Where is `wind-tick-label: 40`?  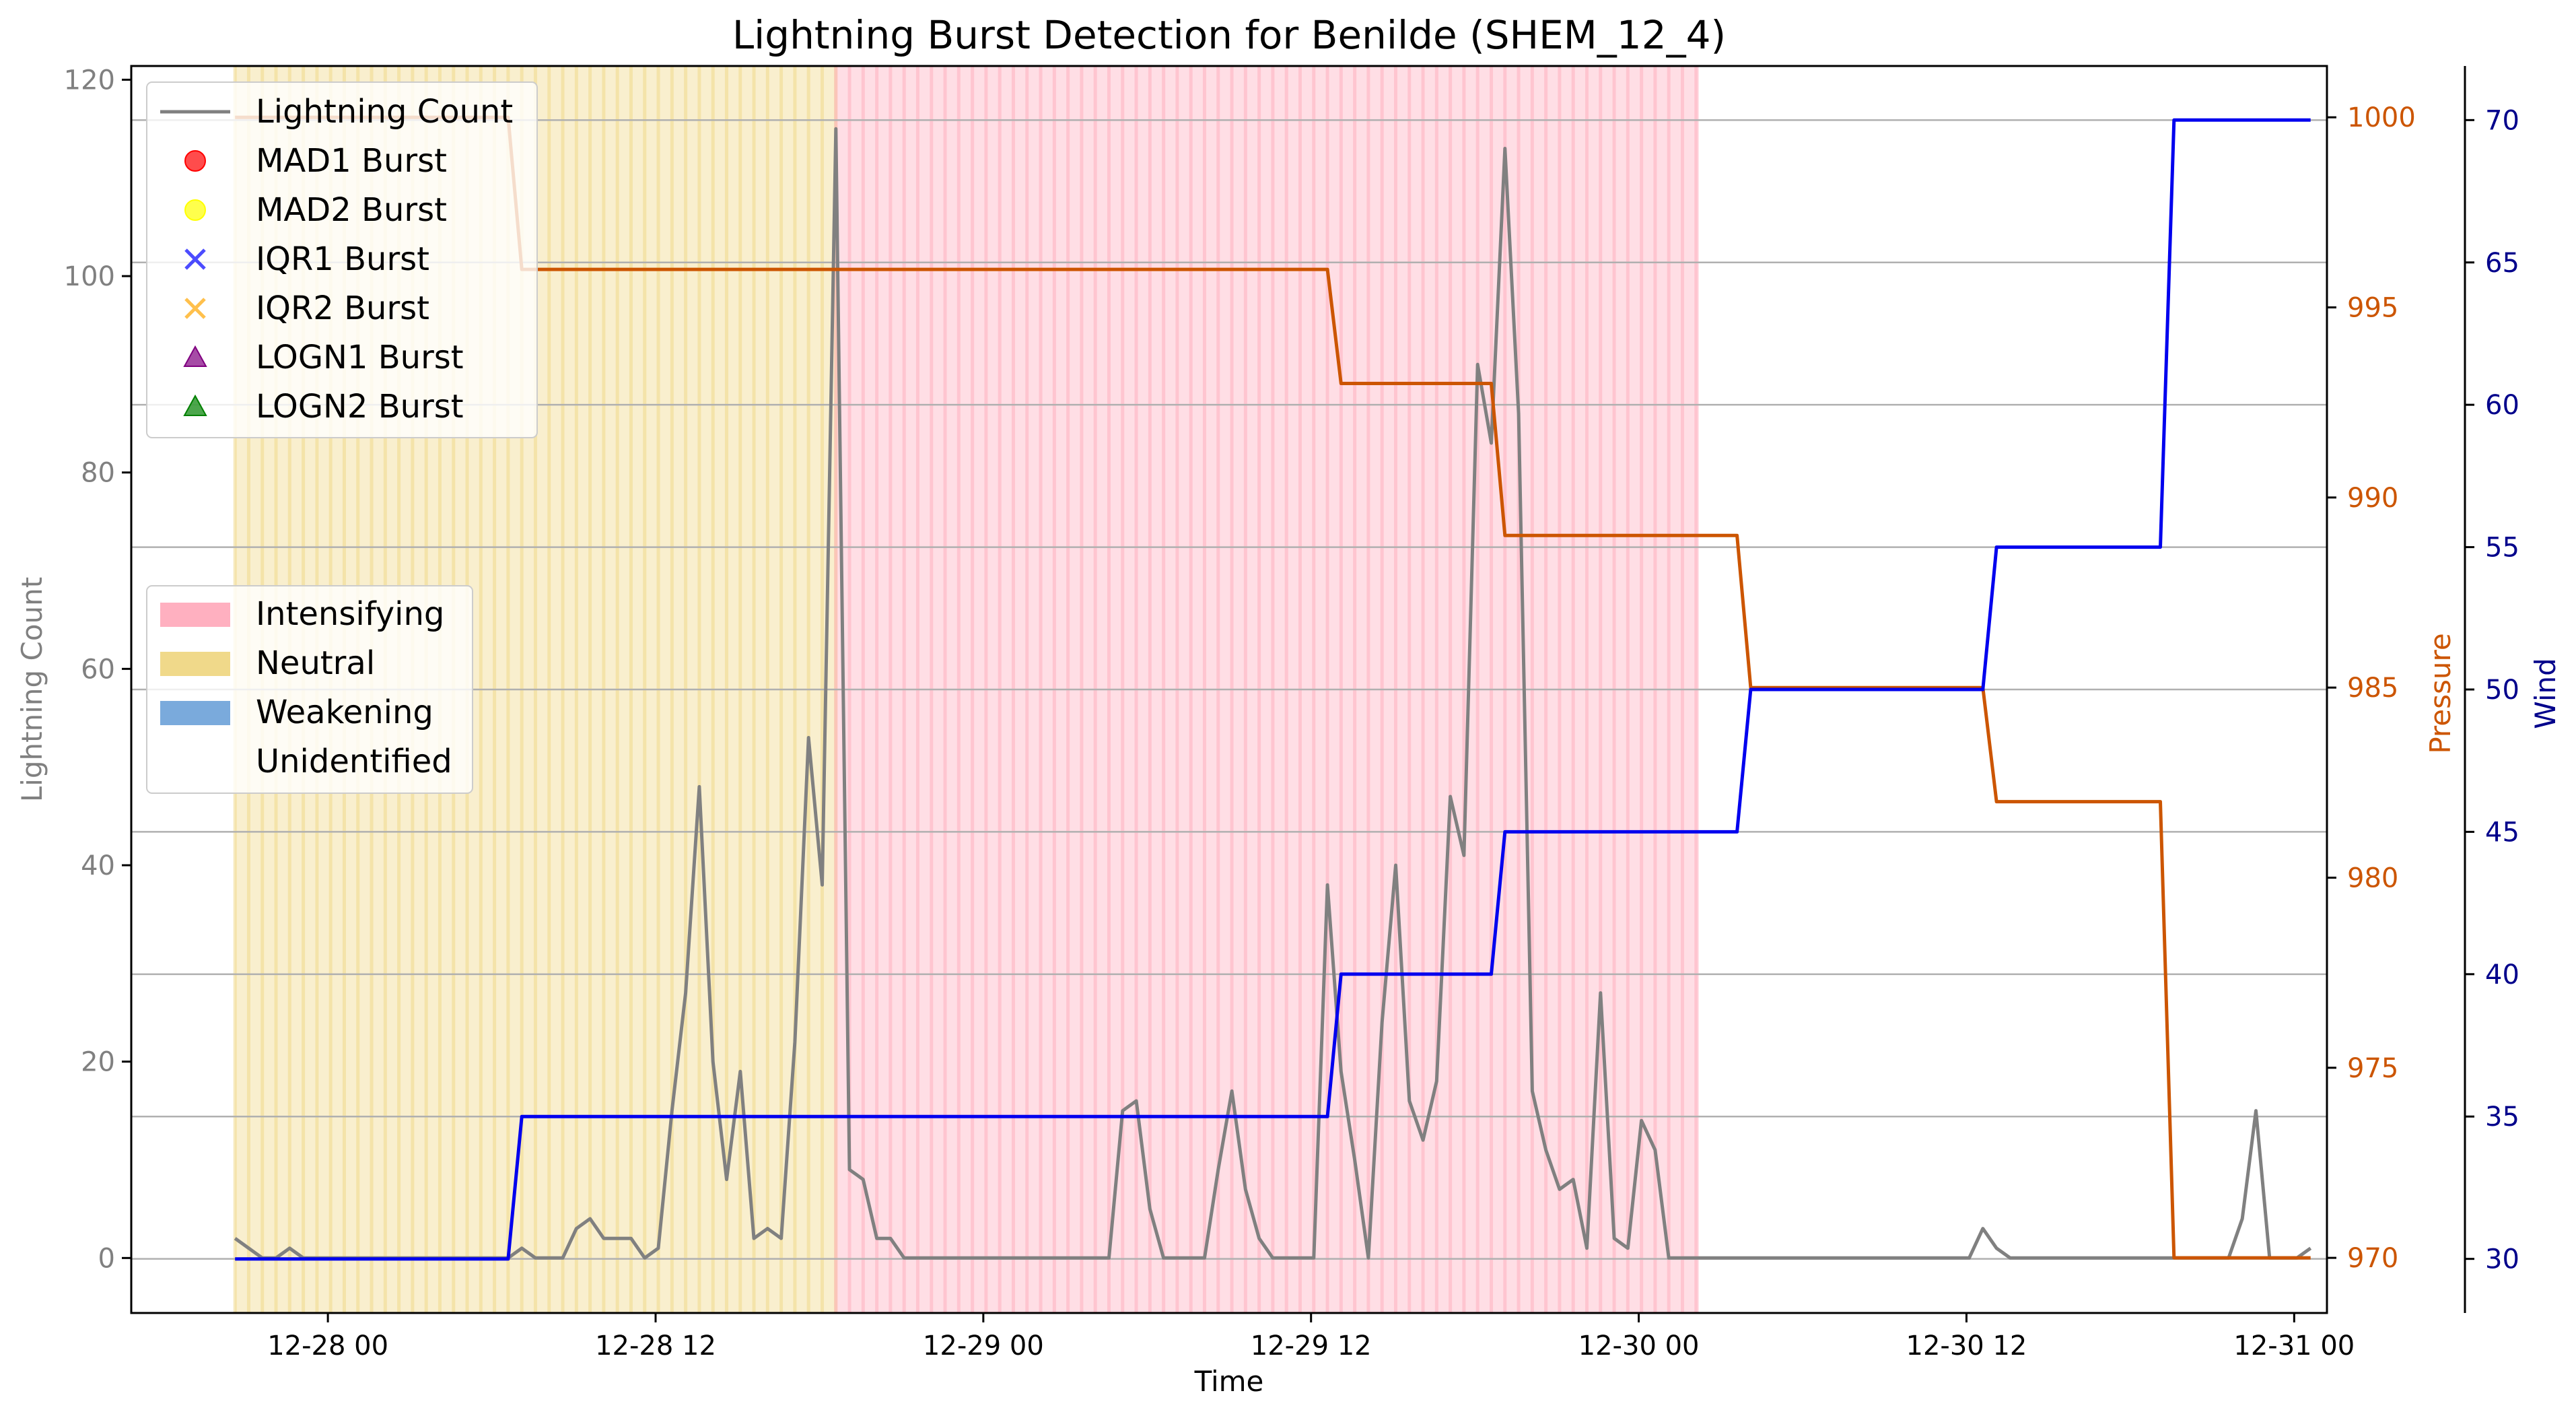 wind-tick-label: 40 is located at coordinates (2502, 974).